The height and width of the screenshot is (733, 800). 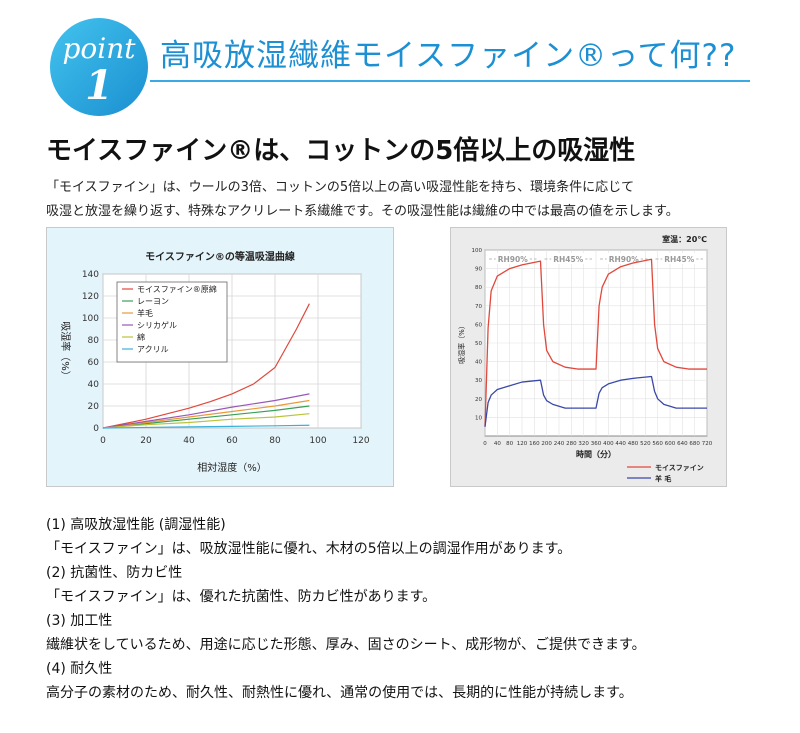 I want to click on legend-label: モイスファイン®原綿, so click(x=177, y=289).